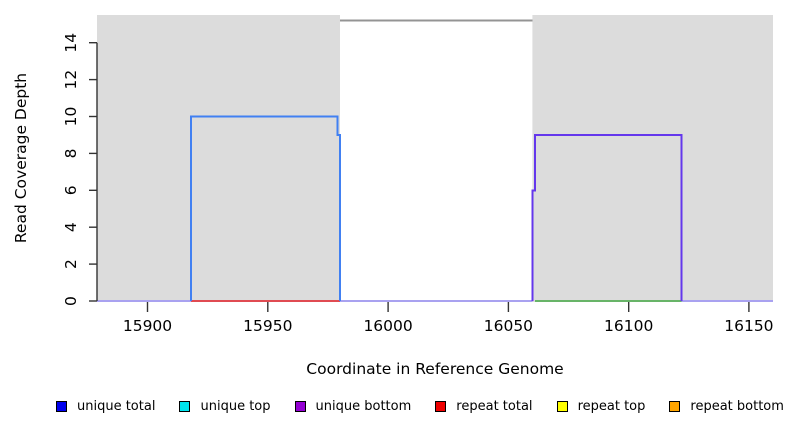 The width and height of the screenshot is (792, 432). Describe the element at coordinates (61, 406) in the screenshot. I see `legend-swatch-unique-total` at that location.